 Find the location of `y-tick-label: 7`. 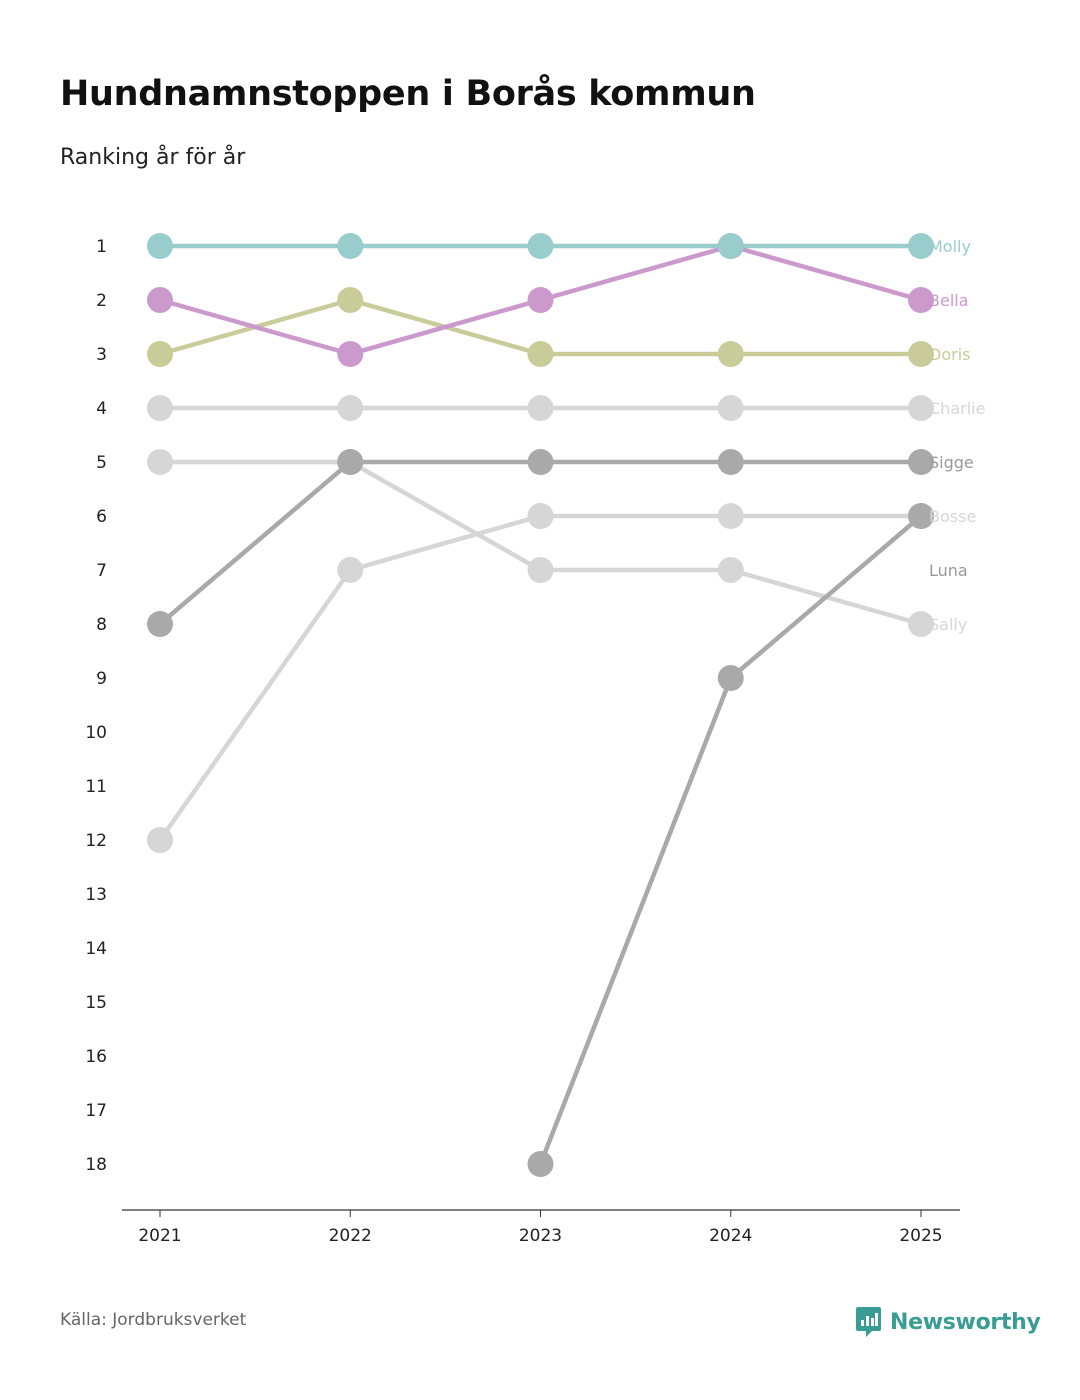

y-tick-label: 7 is located at coordinates (101, 571).